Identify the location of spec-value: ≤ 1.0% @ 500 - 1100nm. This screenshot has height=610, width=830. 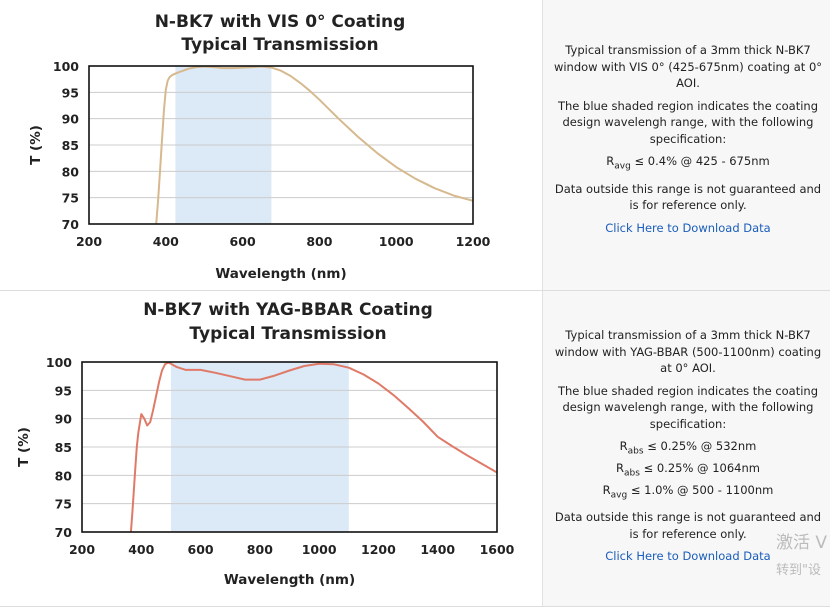
(700, 489).